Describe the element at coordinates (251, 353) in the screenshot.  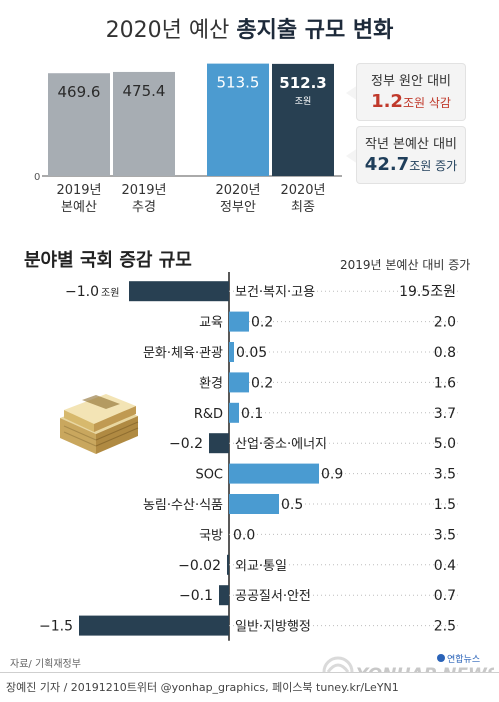
I see `sector-value-label-2: 0.05` at that location.